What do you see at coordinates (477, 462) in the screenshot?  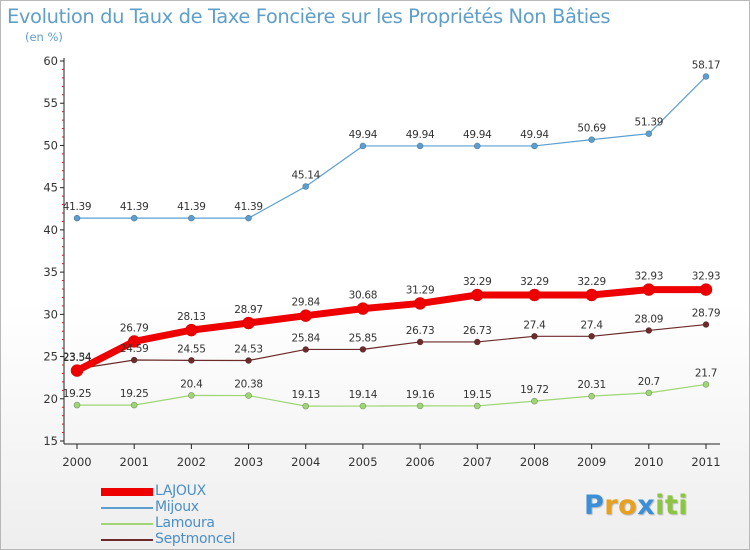 I see `x-tick-label: 2007` at bounding box center [477, 462].